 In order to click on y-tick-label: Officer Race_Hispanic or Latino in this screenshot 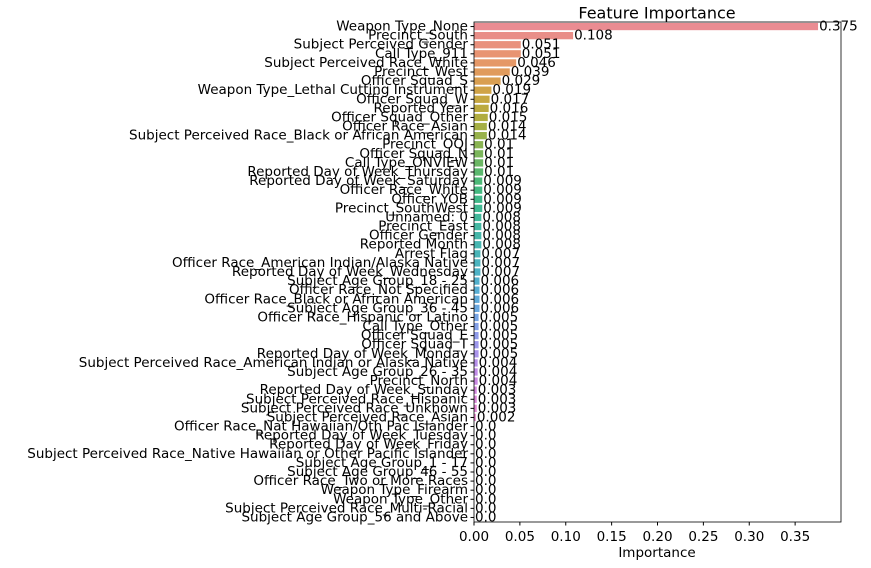, I will do `click(362, 317)`.